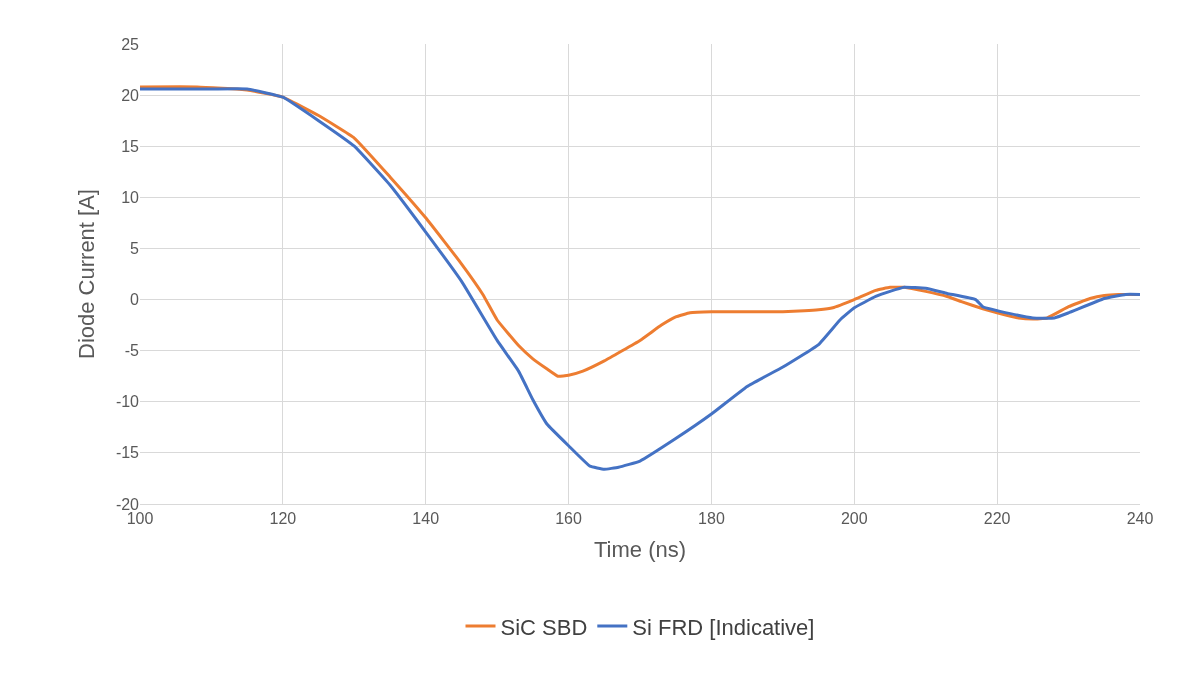 The height and width of the screenshot is (693, 1178). Describe the element at coordinates (132, 351) in the screenshot. I see `y-tick-label: -5` at that location.